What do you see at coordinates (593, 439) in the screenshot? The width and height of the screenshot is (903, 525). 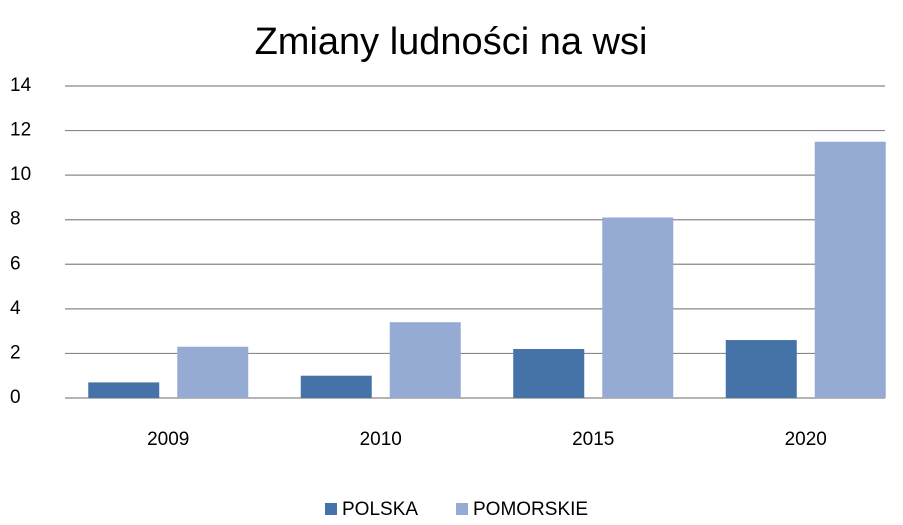 I see `x-tick-label: 2015` at bounding box center [593, 439].